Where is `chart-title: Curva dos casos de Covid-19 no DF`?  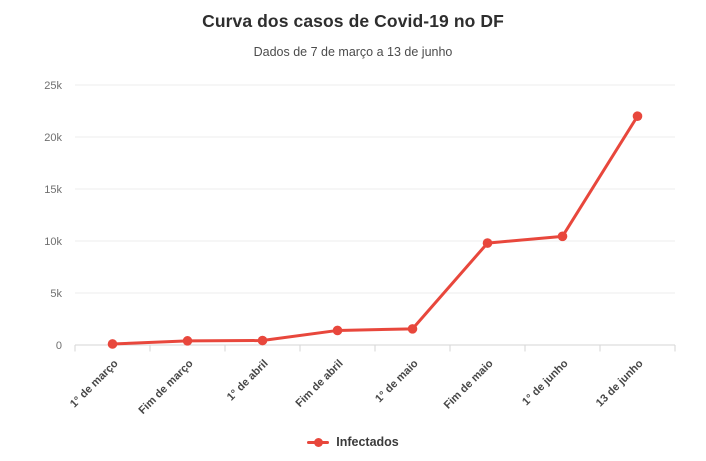 chart-title: Curva dos casos de Covid-19 no DF is located at coordinates (353, 21).